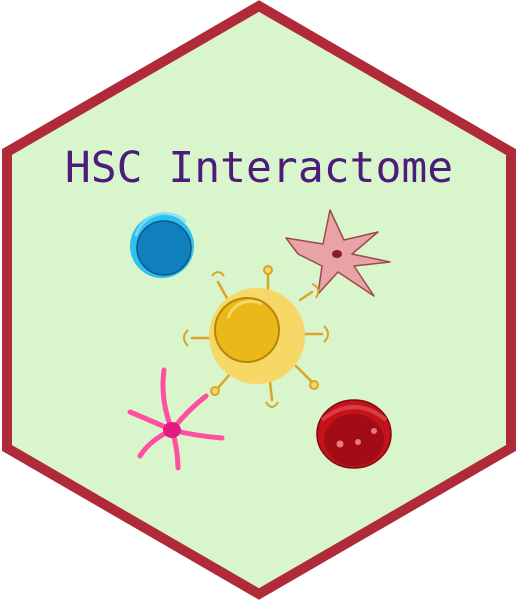 This screenshot has width=518, height=600. What do you see at coordinates (338, 253) in the screenshot?
I see `pink-stromal-cell-icon` at bounding box center [338, 253].